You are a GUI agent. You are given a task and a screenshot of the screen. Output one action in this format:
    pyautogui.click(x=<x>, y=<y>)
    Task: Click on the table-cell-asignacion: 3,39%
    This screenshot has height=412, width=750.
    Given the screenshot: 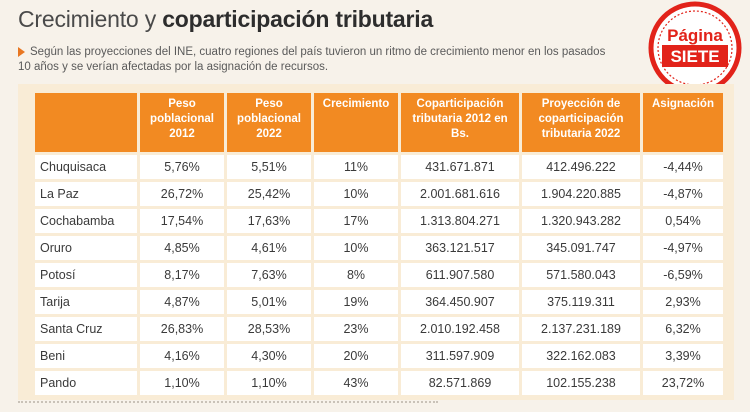 What is the action you would take?
    pyautogui.click(x=683, y=356)
    